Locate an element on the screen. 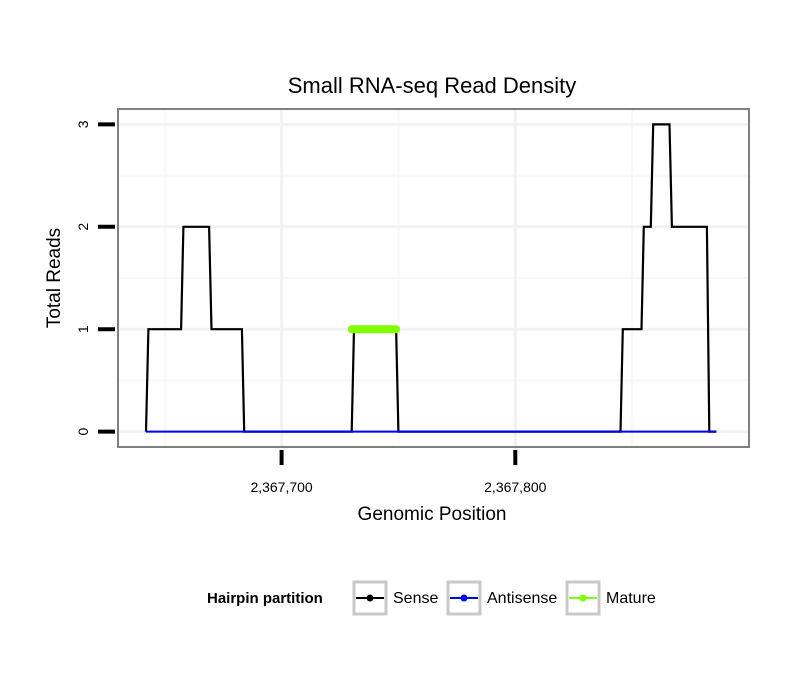 The width and height of the screenshot is (810, 690). y-tick-label: 3 is located at coordinates (83, 124).